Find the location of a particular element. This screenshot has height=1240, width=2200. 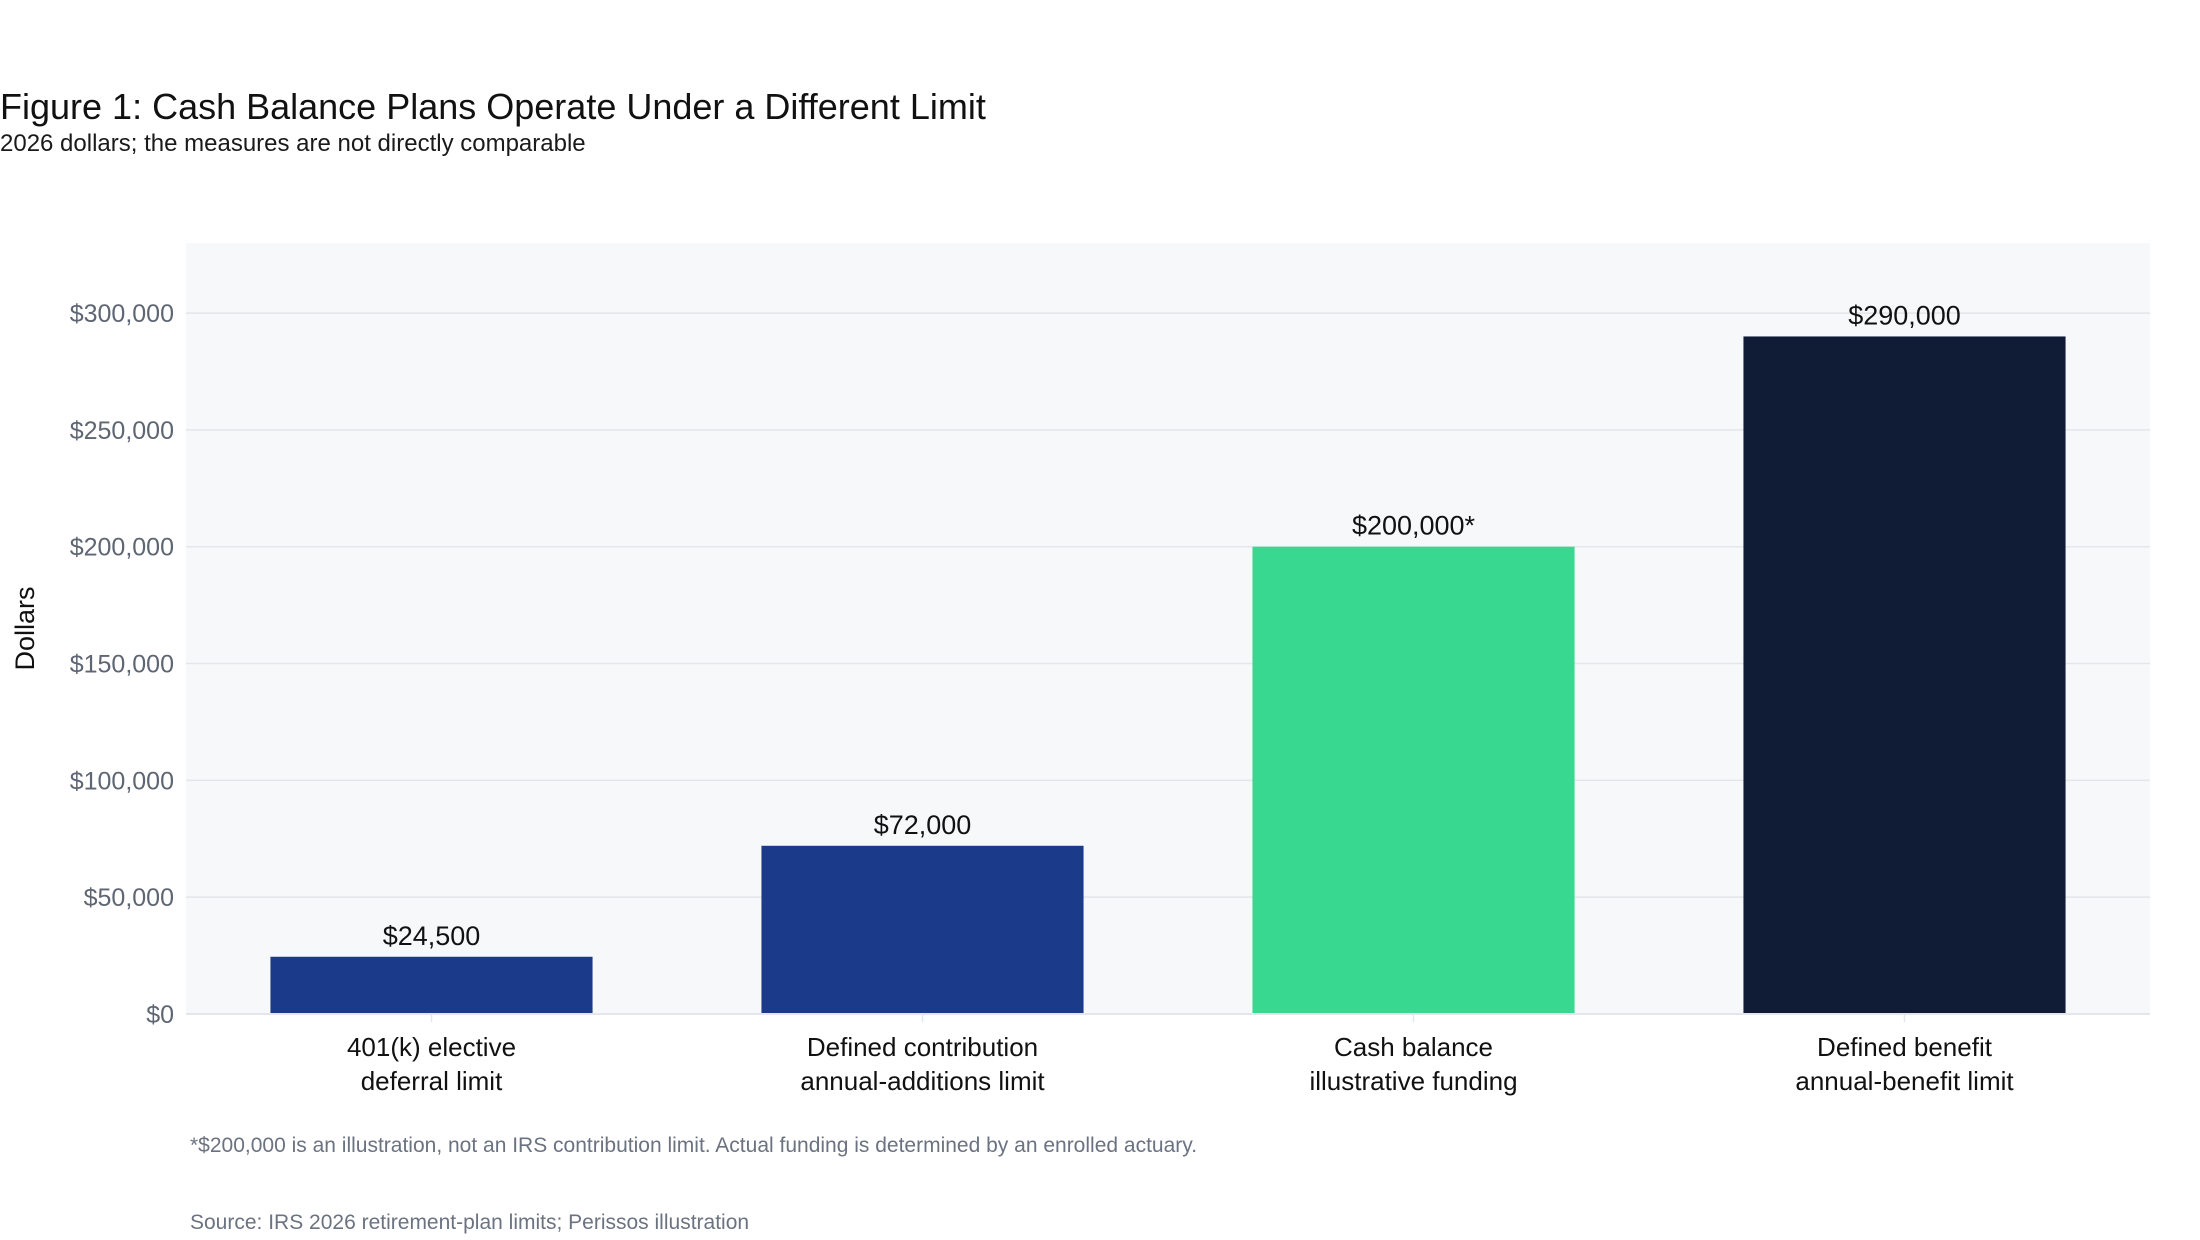

x-tick-label: Defined contribution is located at coordinates (922, 1047).